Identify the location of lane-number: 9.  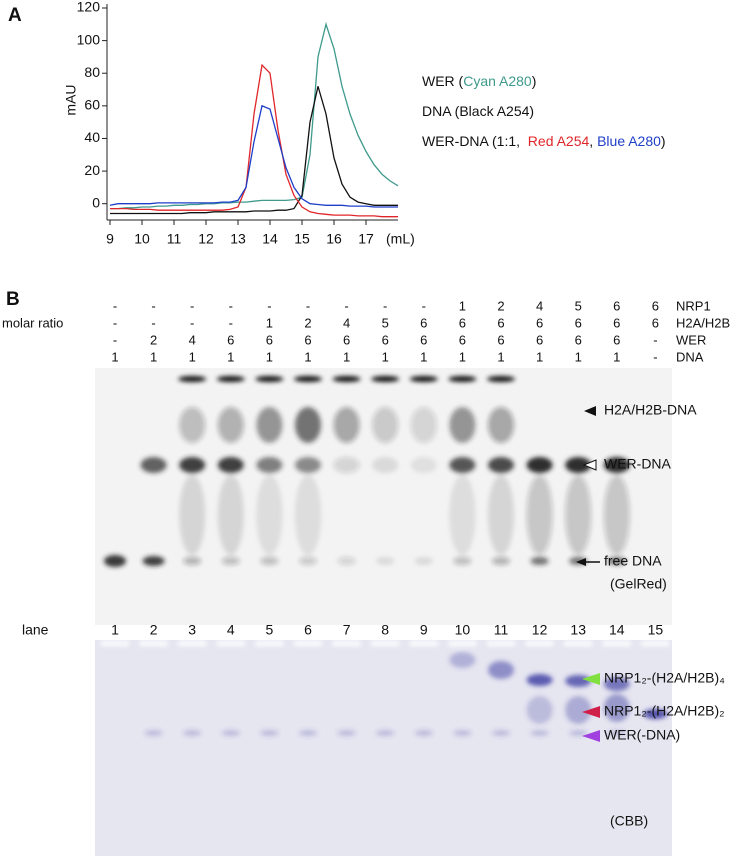
(424, 630).